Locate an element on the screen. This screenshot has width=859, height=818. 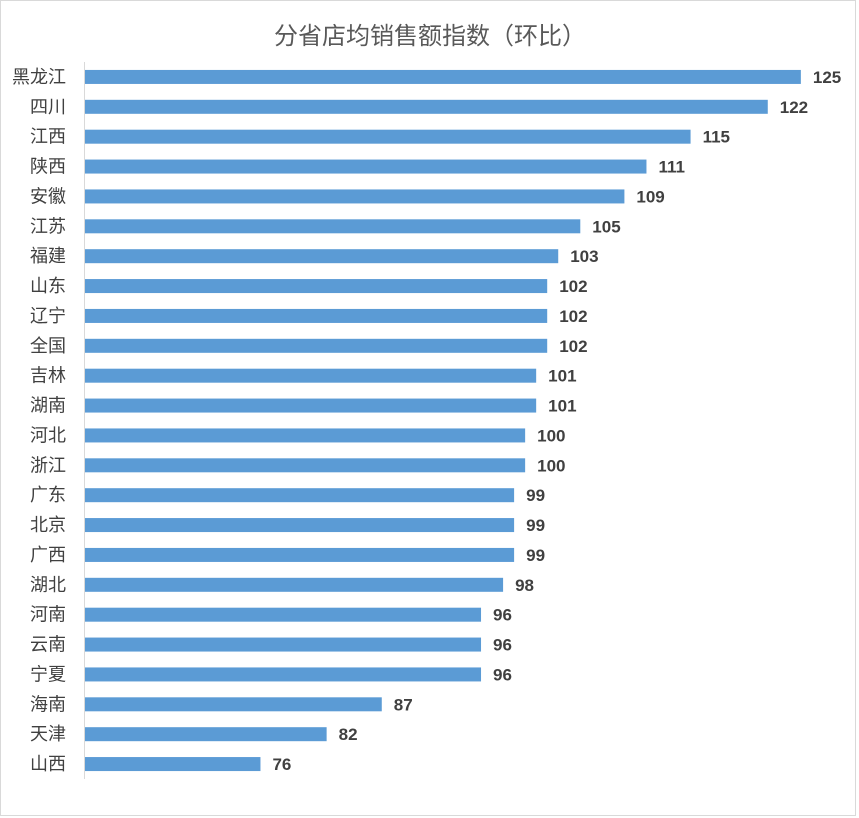
category-label-7: 福建 is located at coordinates (48, 256).